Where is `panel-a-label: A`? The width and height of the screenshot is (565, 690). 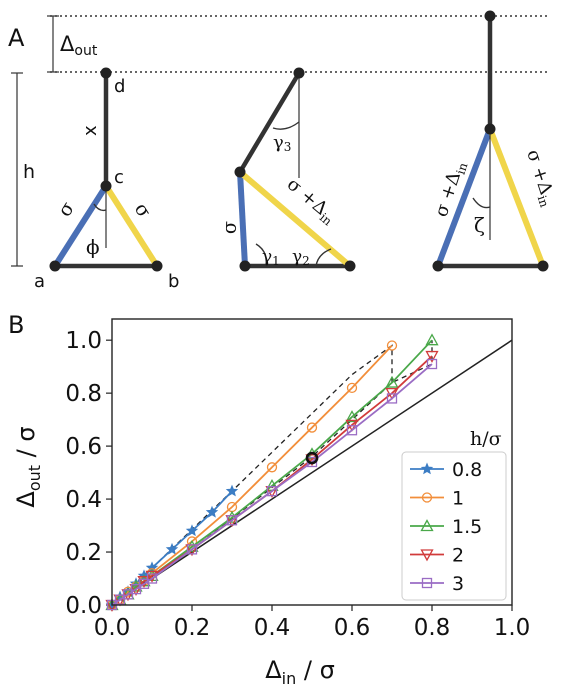
panel-a-label: A is located at coordinates (16, 38).